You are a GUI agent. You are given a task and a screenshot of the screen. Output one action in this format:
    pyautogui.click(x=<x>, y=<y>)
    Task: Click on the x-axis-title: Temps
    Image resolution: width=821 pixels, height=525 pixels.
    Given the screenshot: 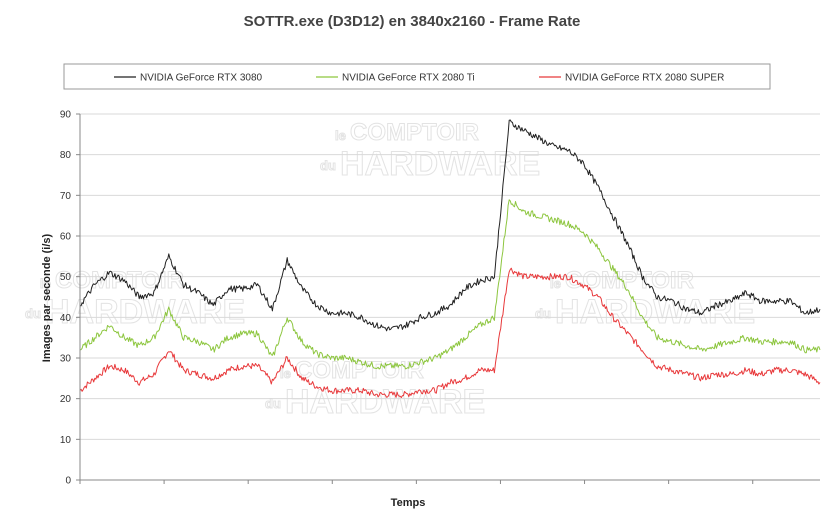 What is the action you would take?
    pyautogui.click(x=408, y=503)
    